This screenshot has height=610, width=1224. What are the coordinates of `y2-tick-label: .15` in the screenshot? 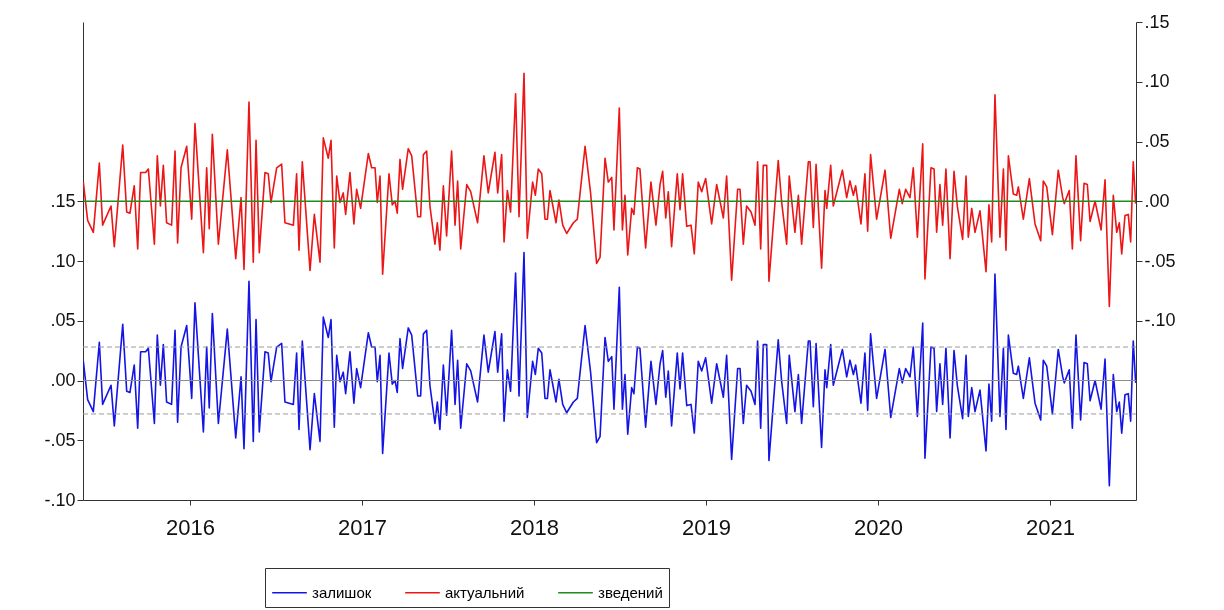 It's located at (1157, 21).